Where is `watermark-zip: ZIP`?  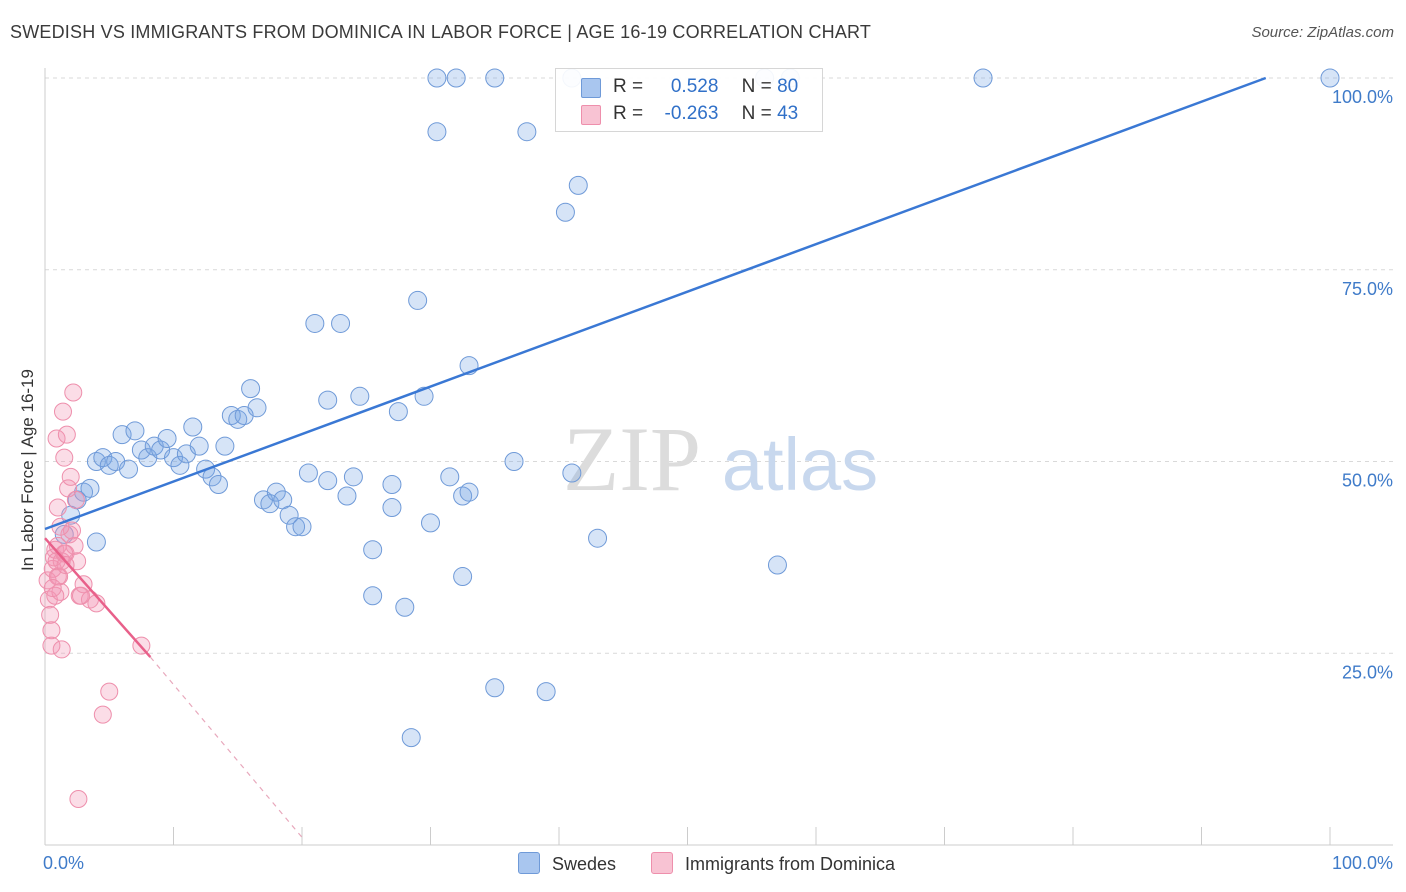 watermark-zip: ZIP is located at coordinates (632, 459).